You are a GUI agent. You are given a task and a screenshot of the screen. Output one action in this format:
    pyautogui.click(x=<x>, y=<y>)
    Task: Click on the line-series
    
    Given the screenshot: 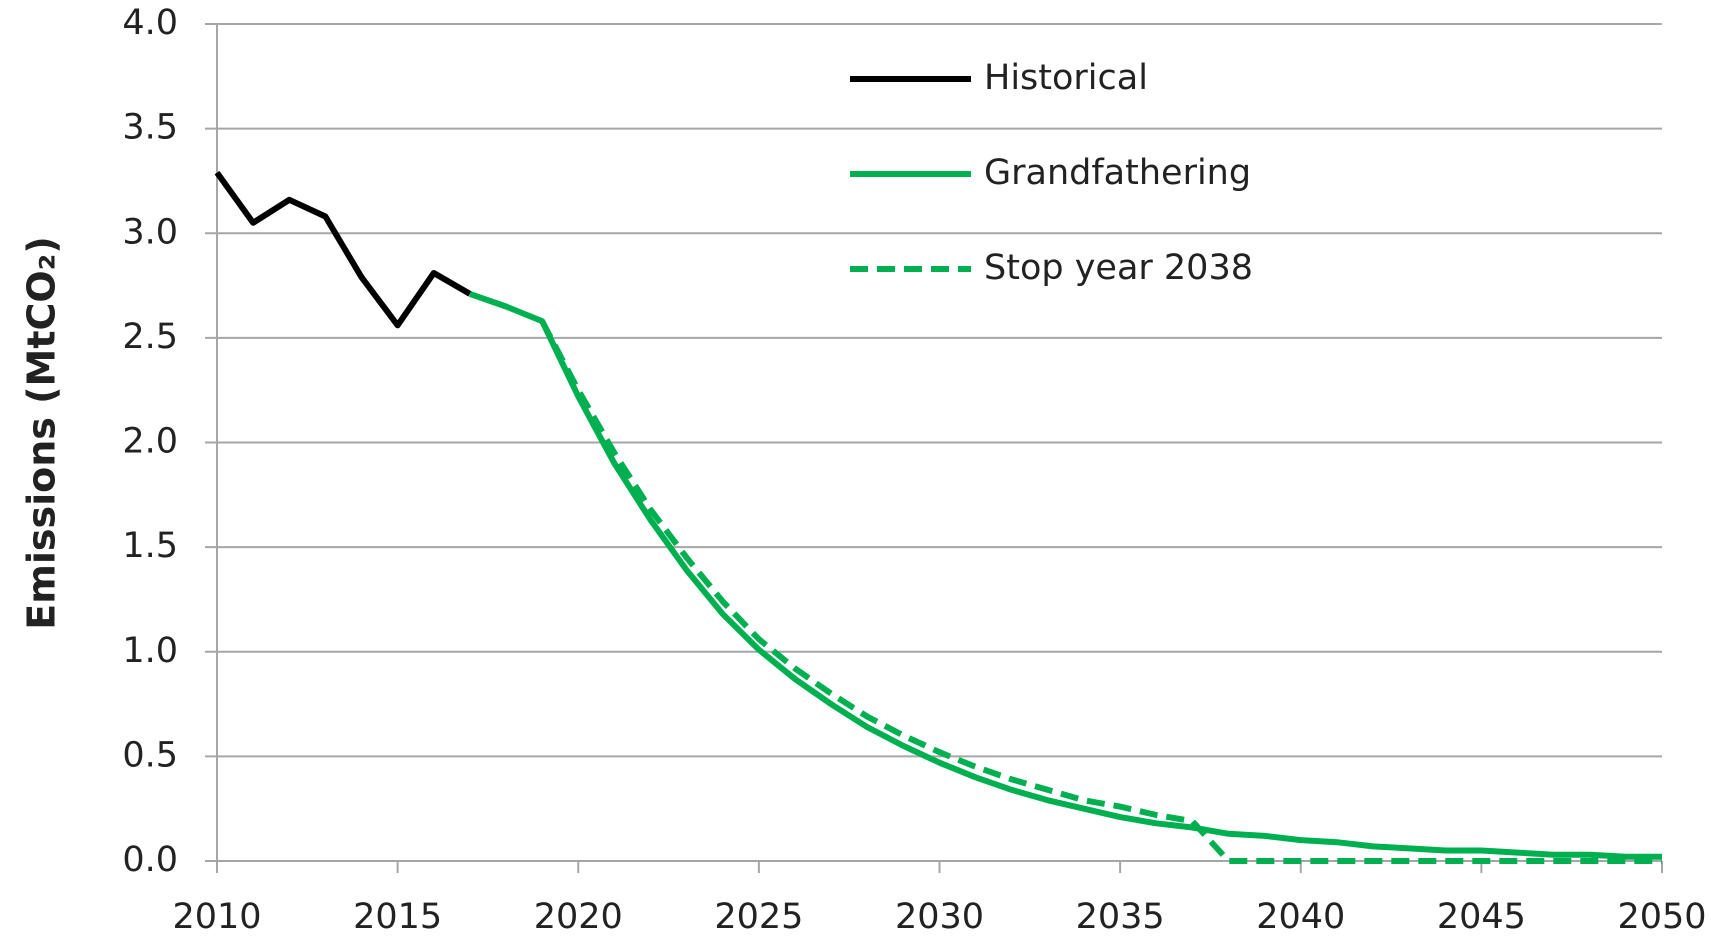 What is the action you would take?
    pyautogui.click(x=343, y=249)
    